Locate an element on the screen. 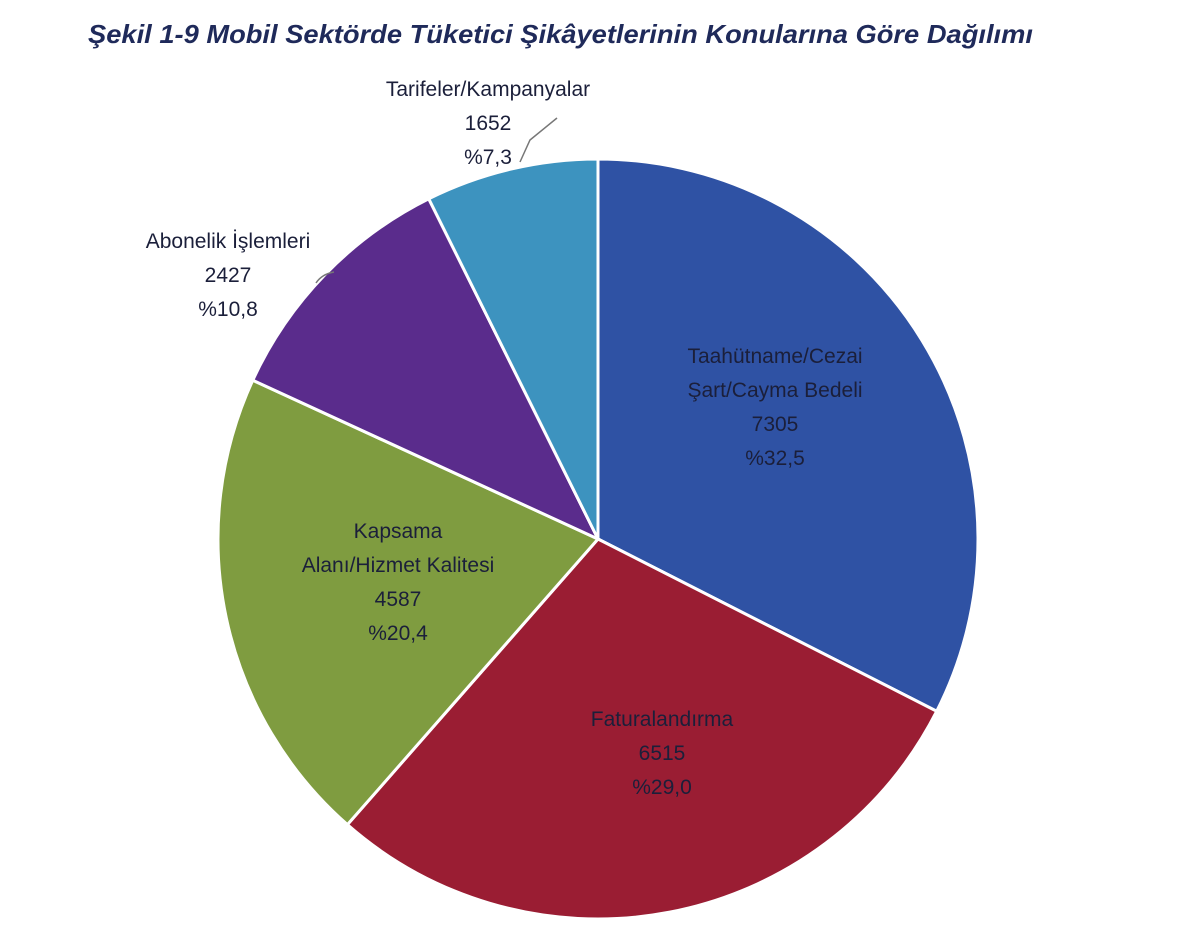 This screenshot has height=935, width=1200. slice-label: Abonelik İşlemleri 2427 %10,8 is located at coordinates (228, 276).